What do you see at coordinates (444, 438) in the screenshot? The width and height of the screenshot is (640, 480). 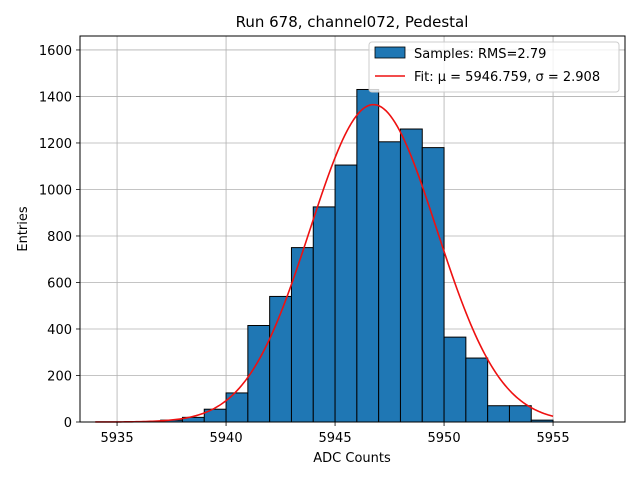 I see `x-tick-label: 5950` at bounding box center [444, 438].